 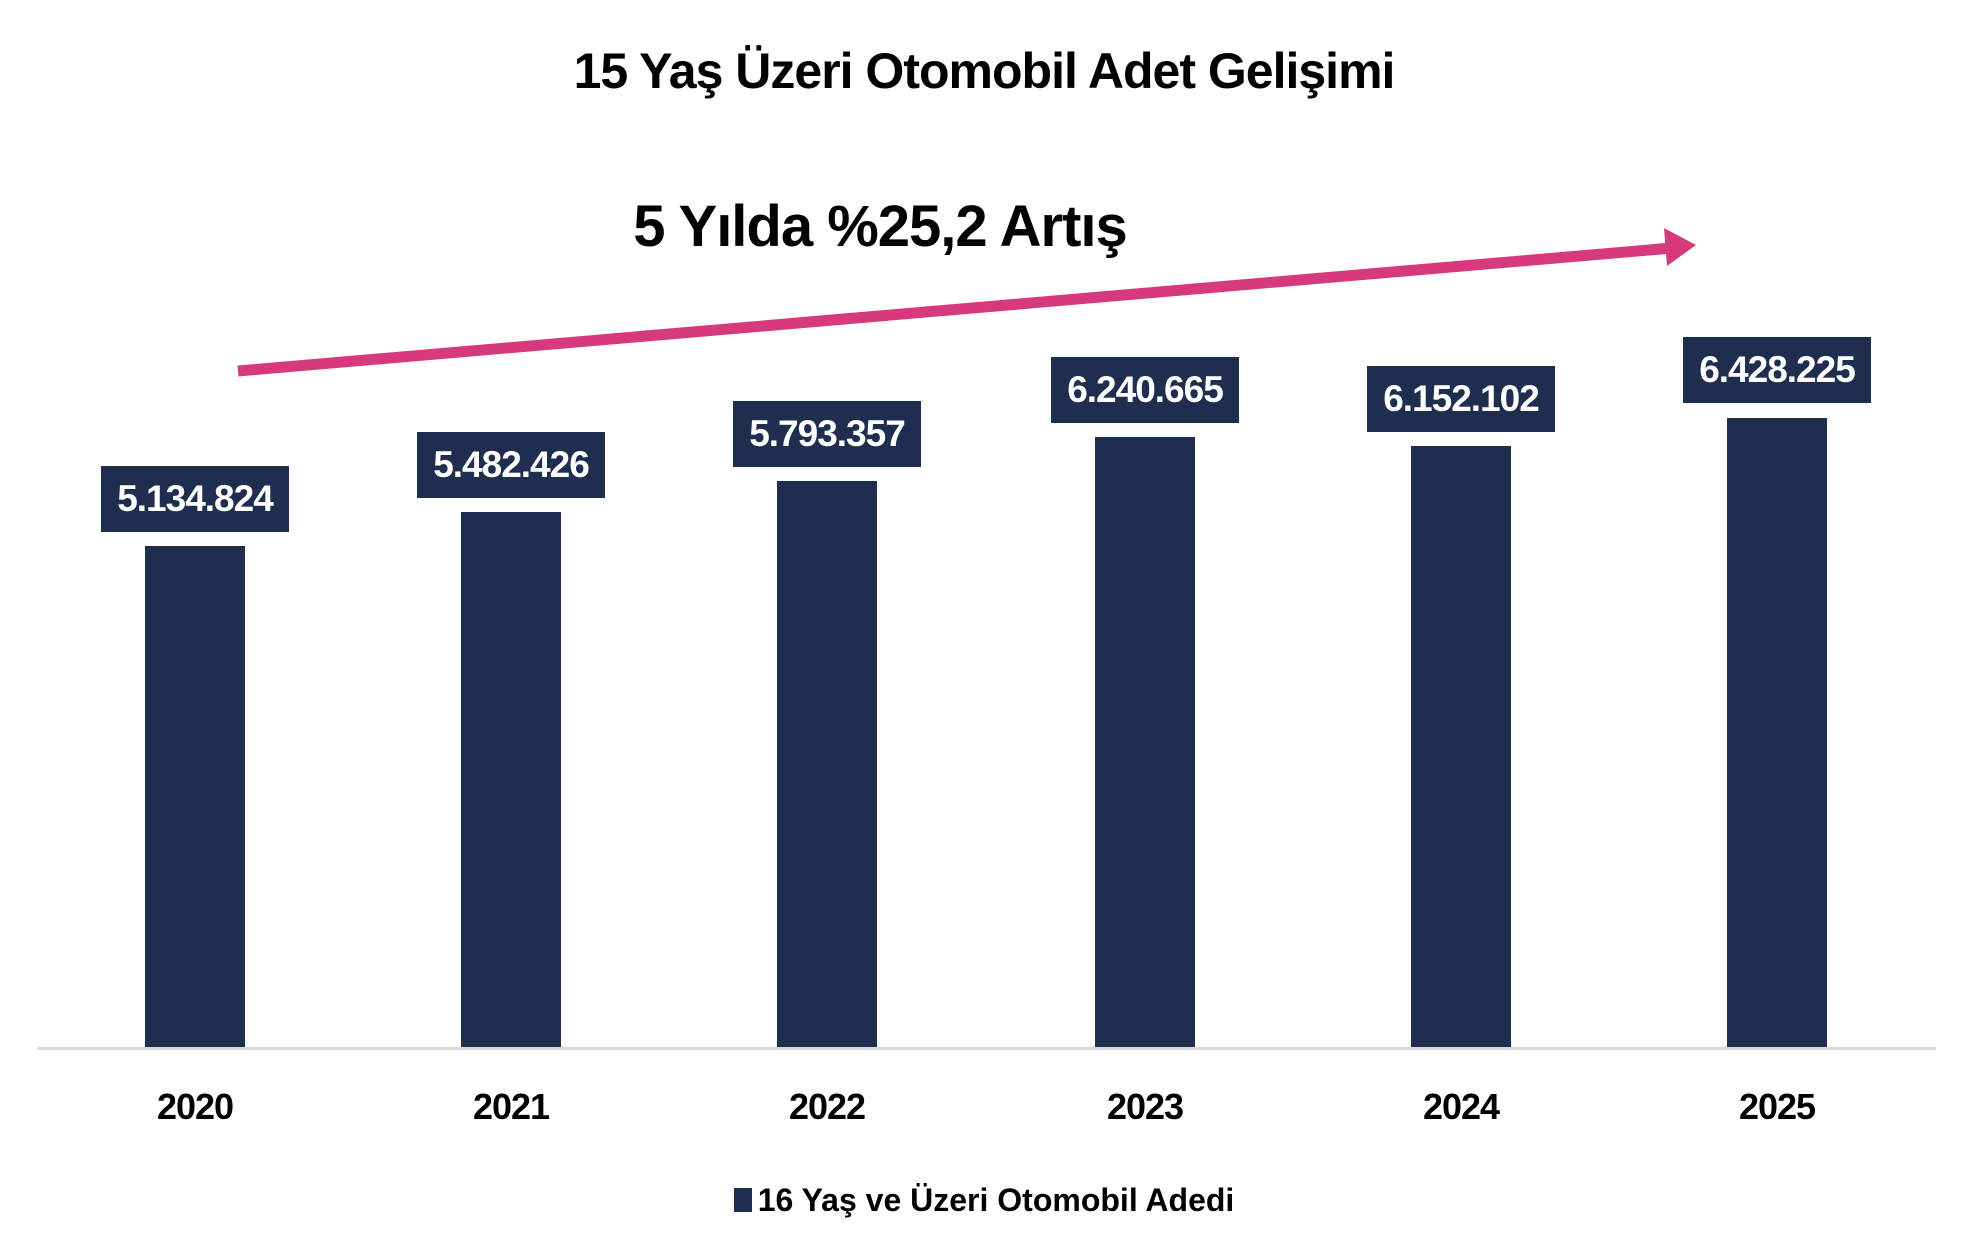 I want to click on growth-annotation: 5 Yılda %25,2 Artış, so click(x=880, y=226).